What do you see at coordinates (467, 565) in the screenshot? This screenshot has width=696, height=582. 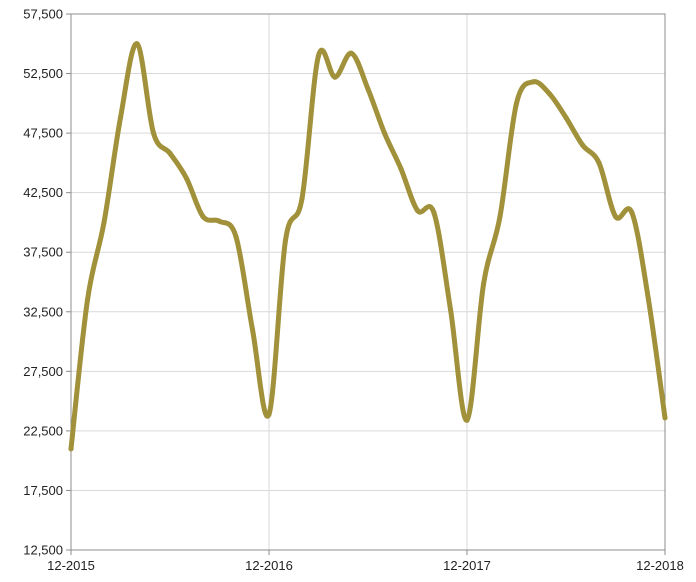 I see `x-tick-label: 12-2017` at bounding box center [467, 565].